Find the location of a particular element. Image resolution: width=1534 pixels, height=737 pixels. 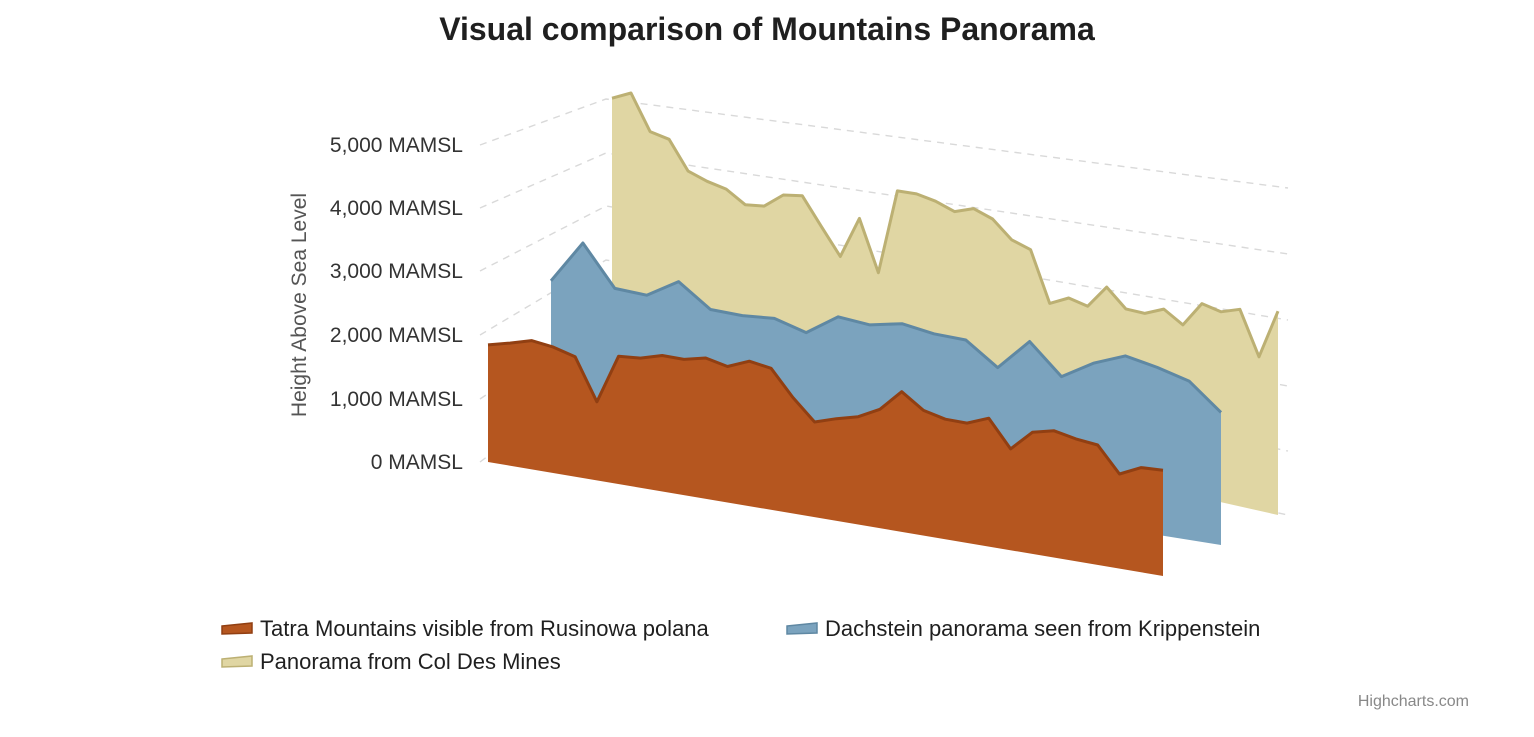

chart-title: Visual comparison of Mountains Panorama is located at coordinates (767, 29).